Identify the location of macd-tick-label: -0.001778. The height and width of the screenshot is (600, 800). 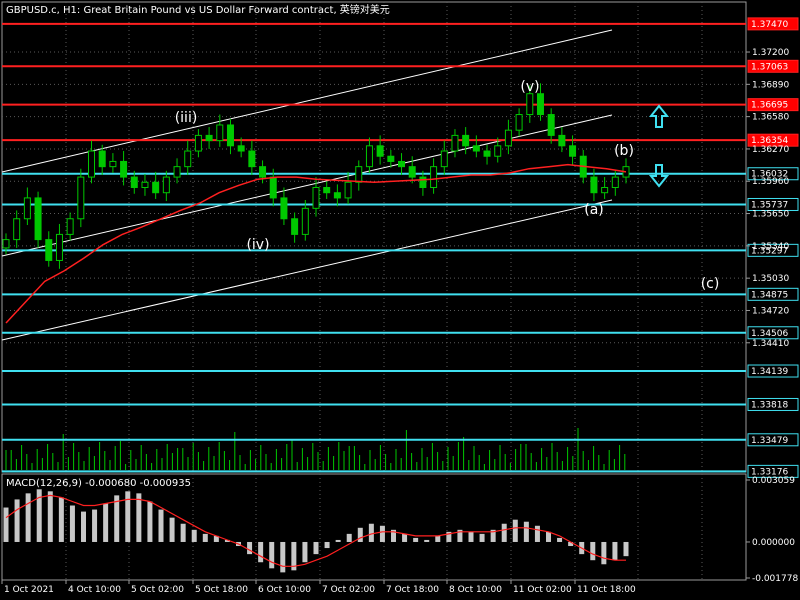
(775, 579).